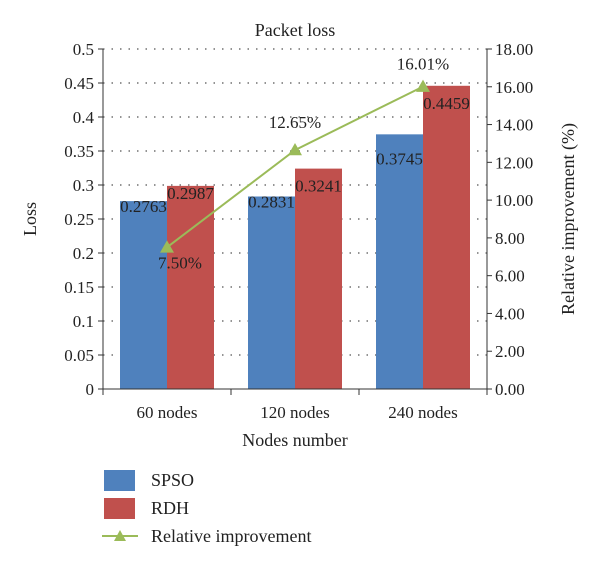 This screenshot has height=574, width=600. What do you see at coordinates (79, 151) in the screenshot?
I see `y-tick-label-7: 0.35` at bounding box center [79, 151].